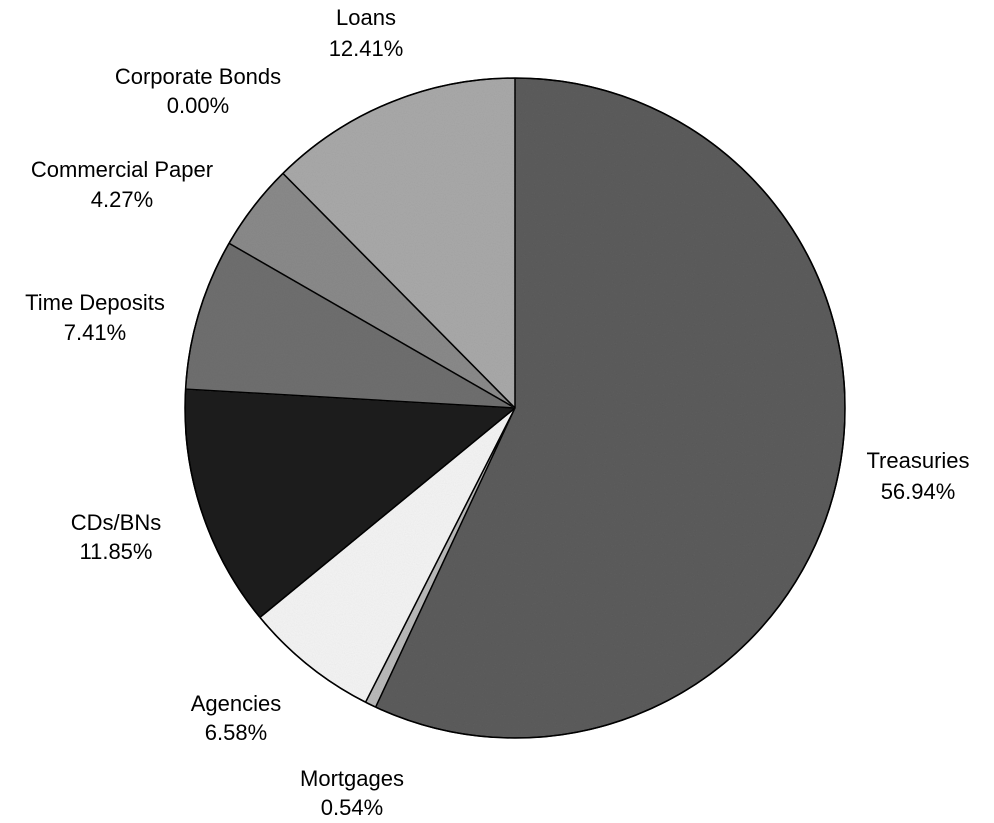 The height and width of the screenshot is (823, 994). What do you see at coordinates (95, 332) in the screenshot?
I see `slice-percent-time-deposits: 7.41%` at bounding box center [95, 332].